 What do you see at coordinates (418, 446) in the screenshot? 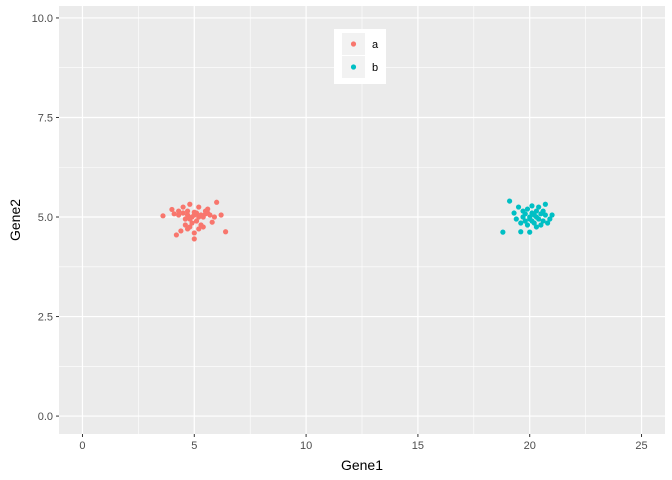
I see `x-tick-label: 15` at bounding box center [418, 446].